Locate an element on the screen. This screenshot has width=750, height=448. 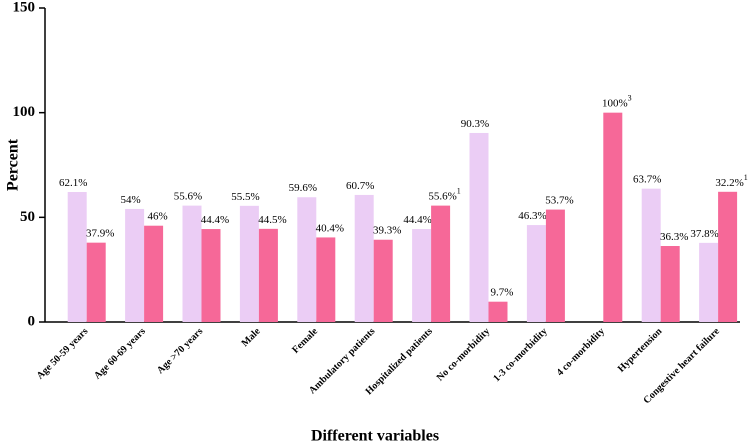
x-tick-label: 1-3 co-morbidity is located at coordinates (520, 355).